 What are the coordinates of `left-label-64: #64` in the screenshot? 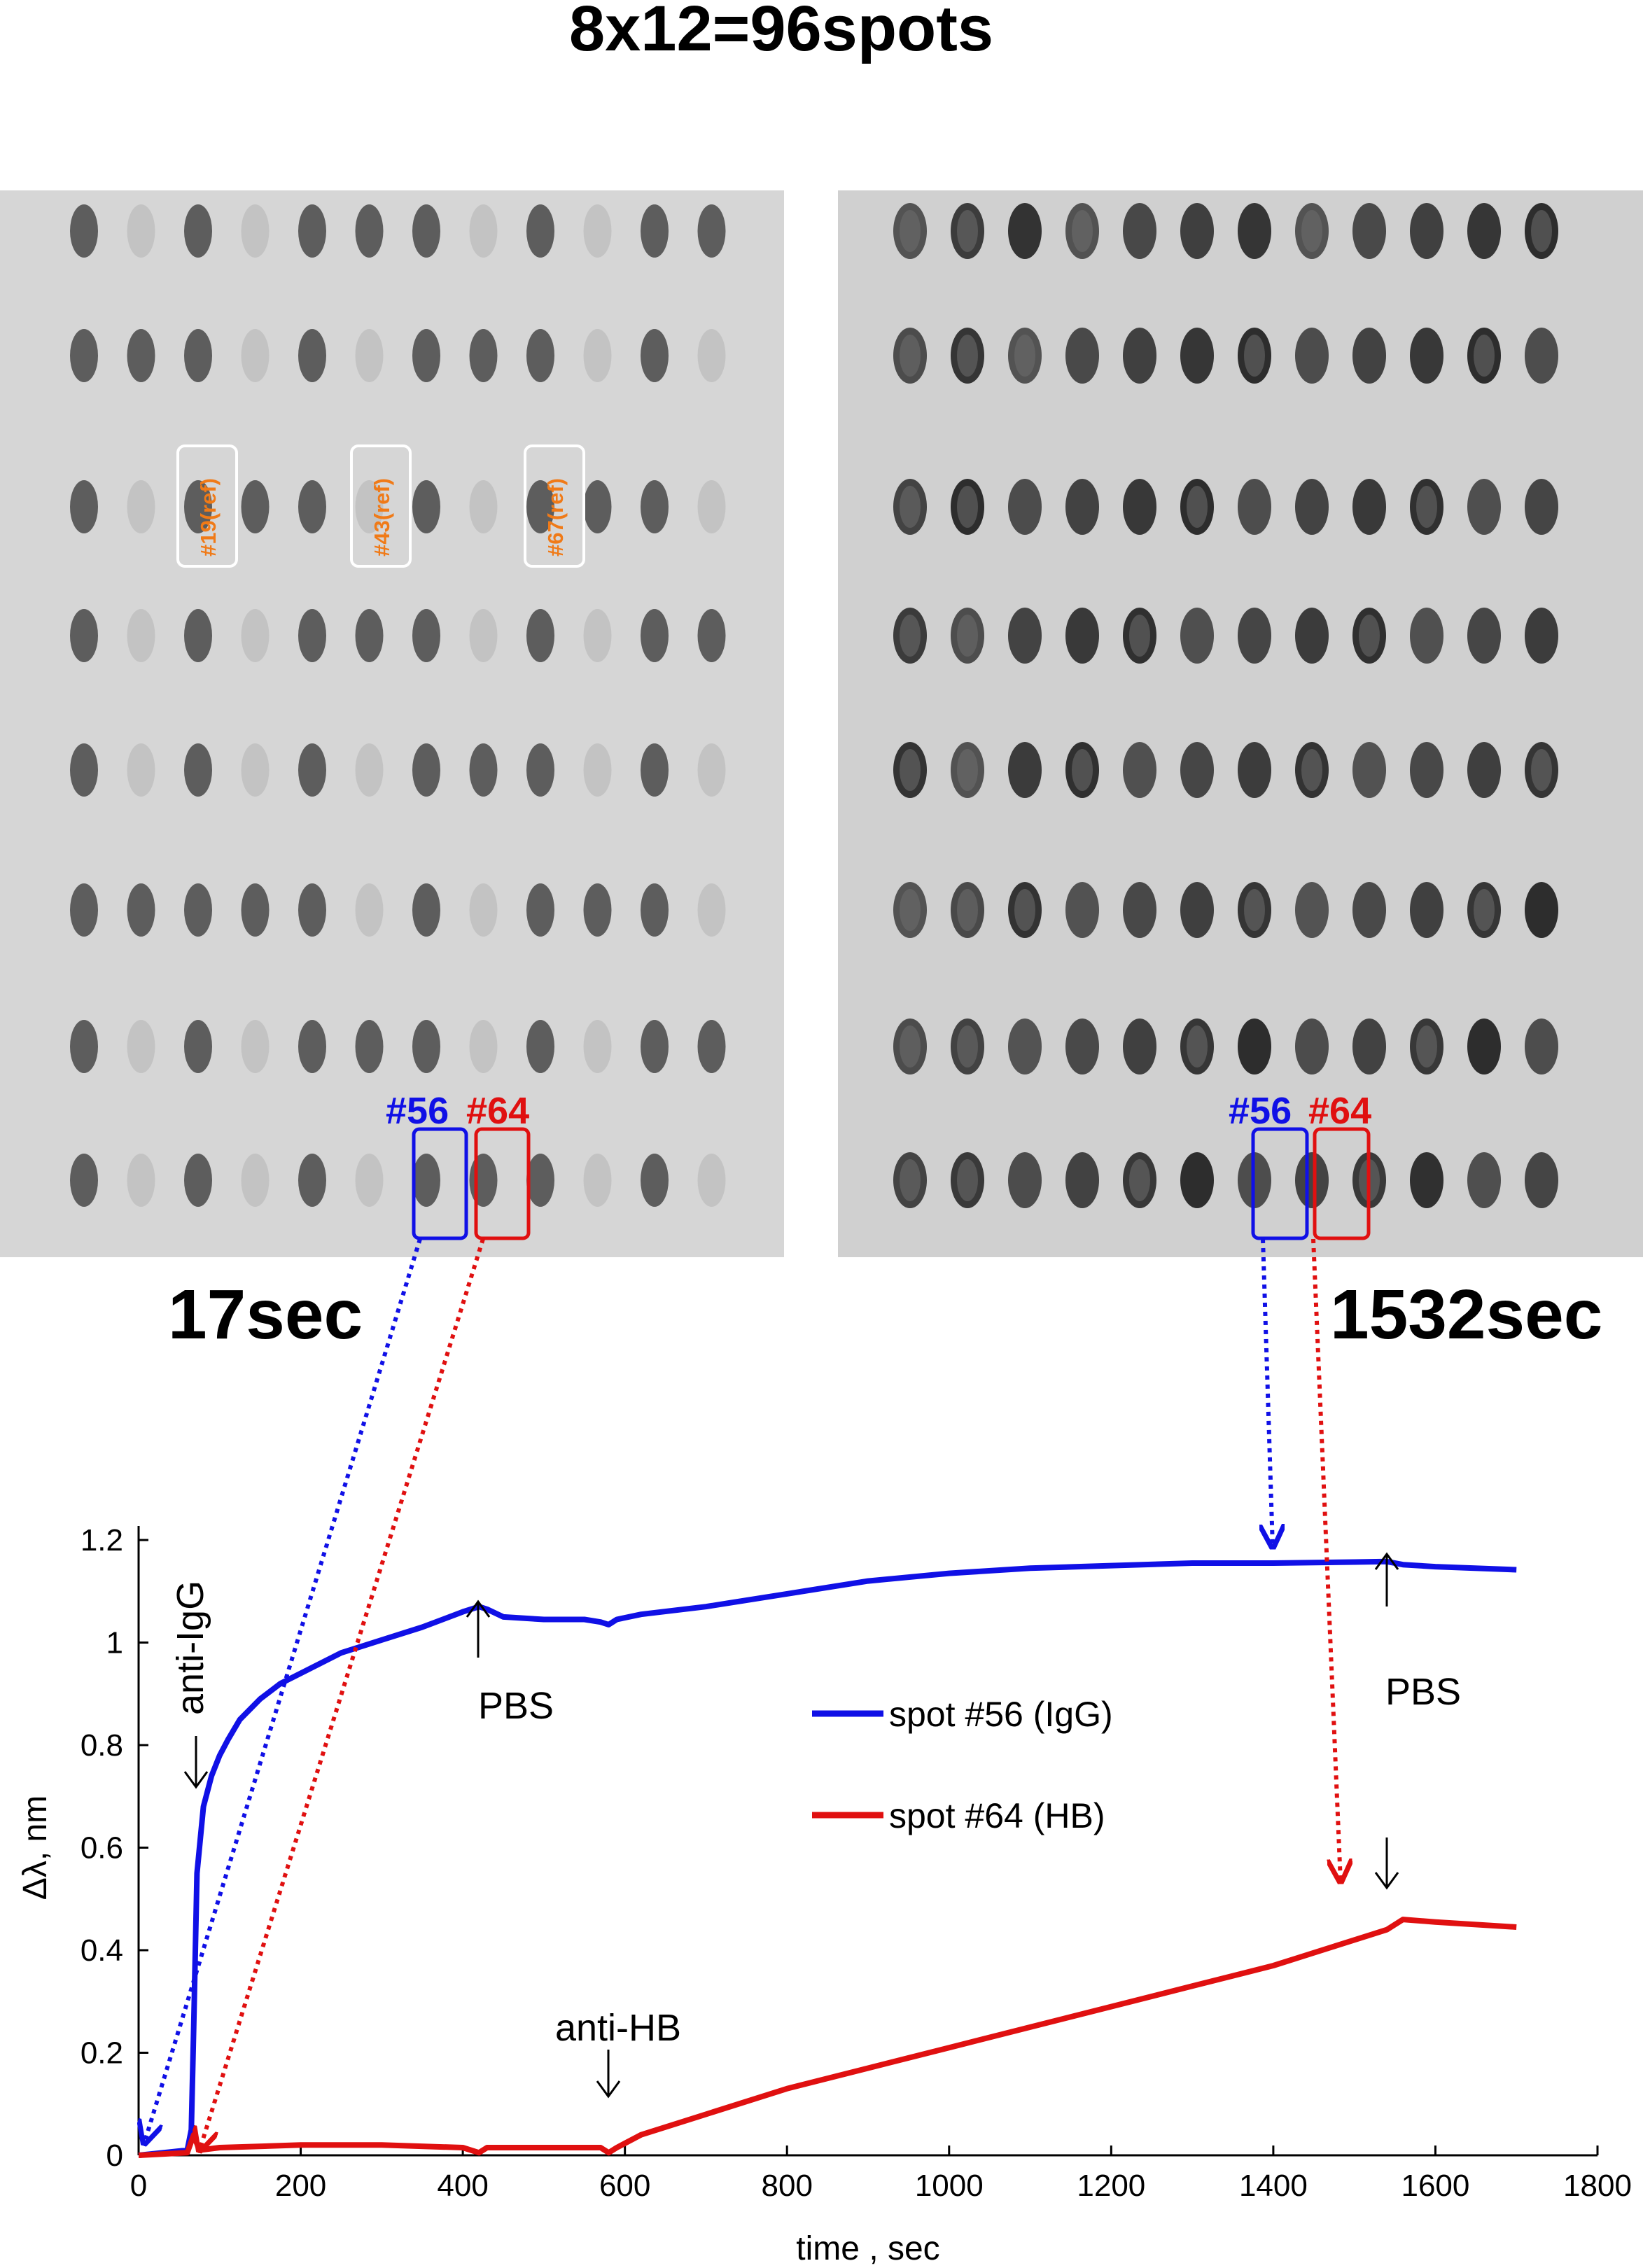 It's located at (497, 1111).